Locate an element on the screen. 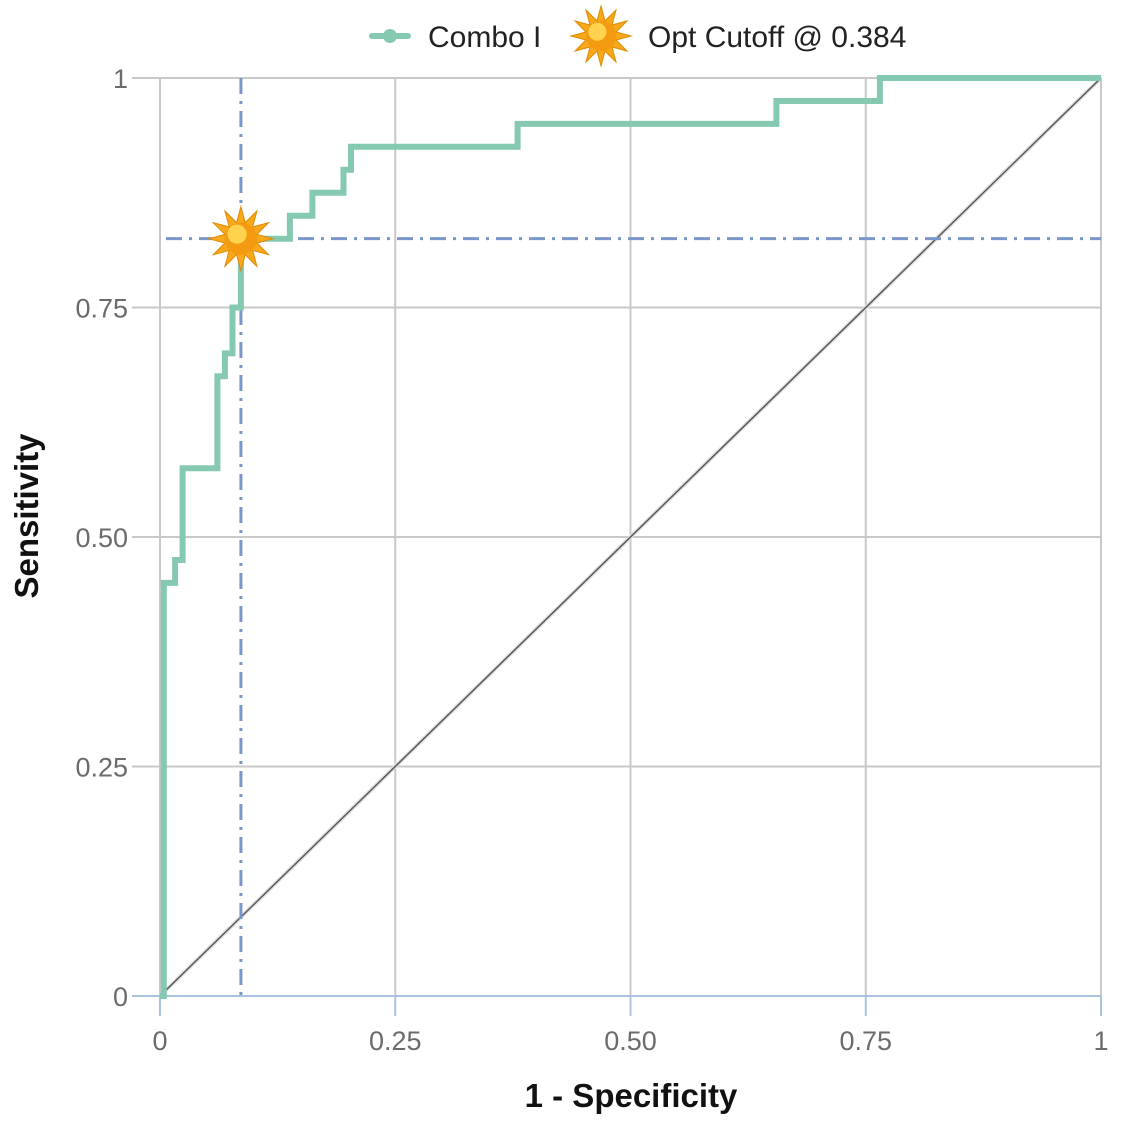  y-tick-label: 0.50 is located at coordinates (101, 538).